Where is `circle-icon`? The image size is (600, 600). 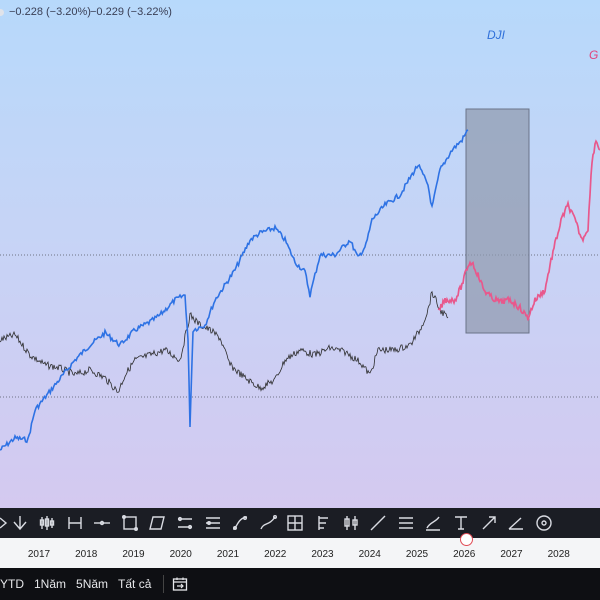 circle-icon is located at coordinates (543, 523).